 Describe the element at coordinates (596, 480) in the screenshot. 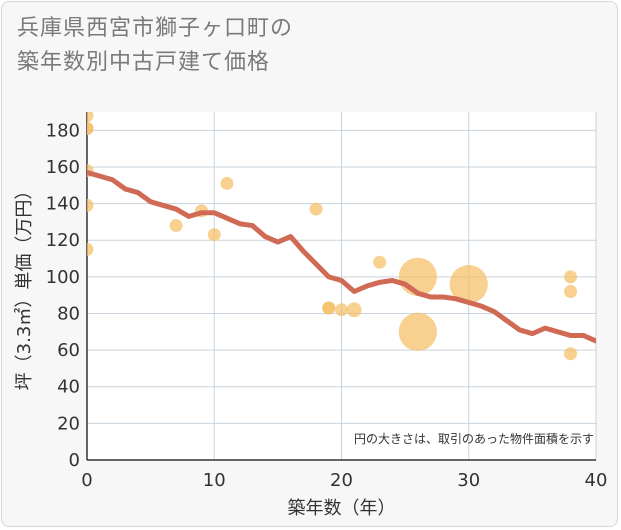

I see `x-tick-label: 40` at that location.